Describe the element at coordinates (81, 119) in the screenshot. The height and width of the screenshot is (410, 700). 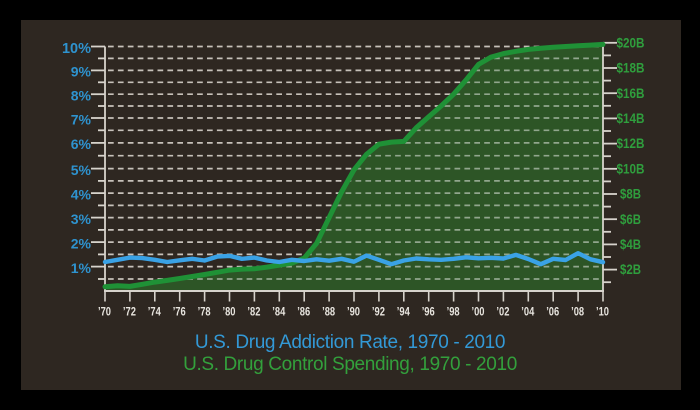
I see `svg-text: 7%` at that location.